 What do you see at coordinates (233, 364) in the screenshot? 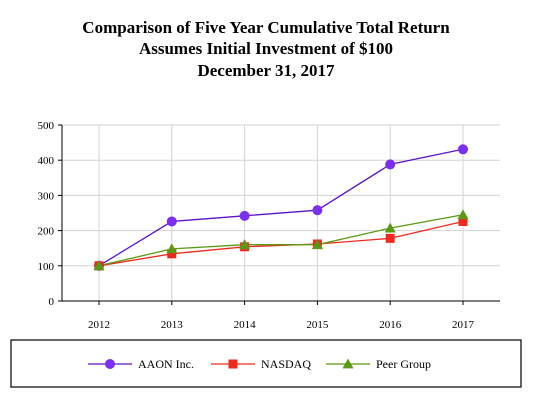
I see `legend-marker-nasdaq` at bounding box center [233, 364].